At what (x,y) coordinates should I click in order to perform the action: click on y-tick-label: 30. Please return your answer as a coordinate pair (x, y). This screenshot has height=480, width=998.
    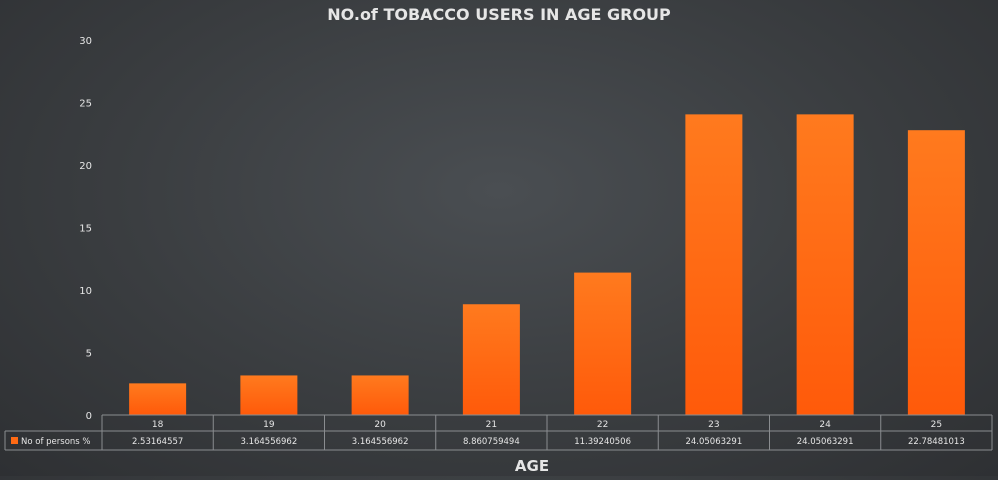
    Looking at the image, I should click on (85, 41).